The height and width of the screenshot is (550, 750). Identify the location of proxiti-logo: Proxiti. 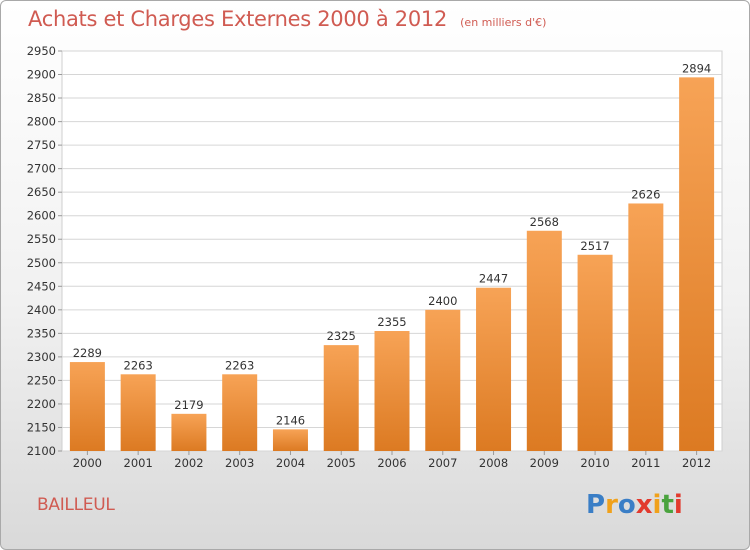
(634, 505).